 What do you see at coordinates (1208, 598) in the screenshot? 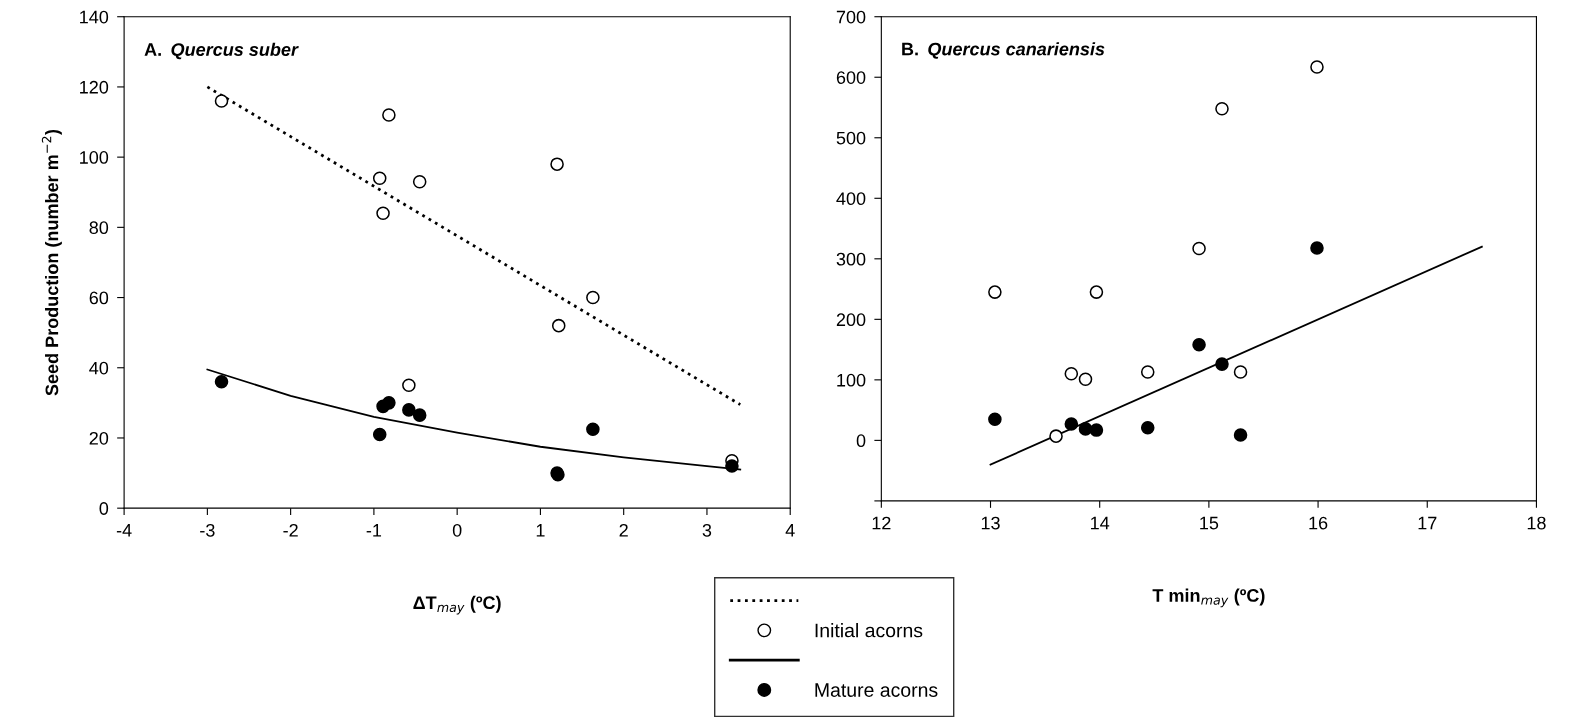
I see `x-axis-title: T min$_{may}$ (ºC)` at bounding box center [1208, 598].